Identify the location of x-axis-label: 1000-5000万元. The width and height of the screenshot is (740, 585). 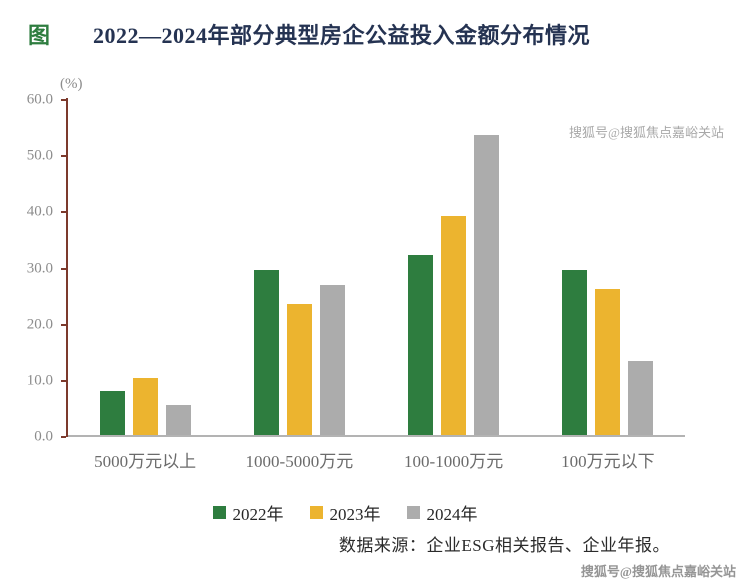
(299, 461).